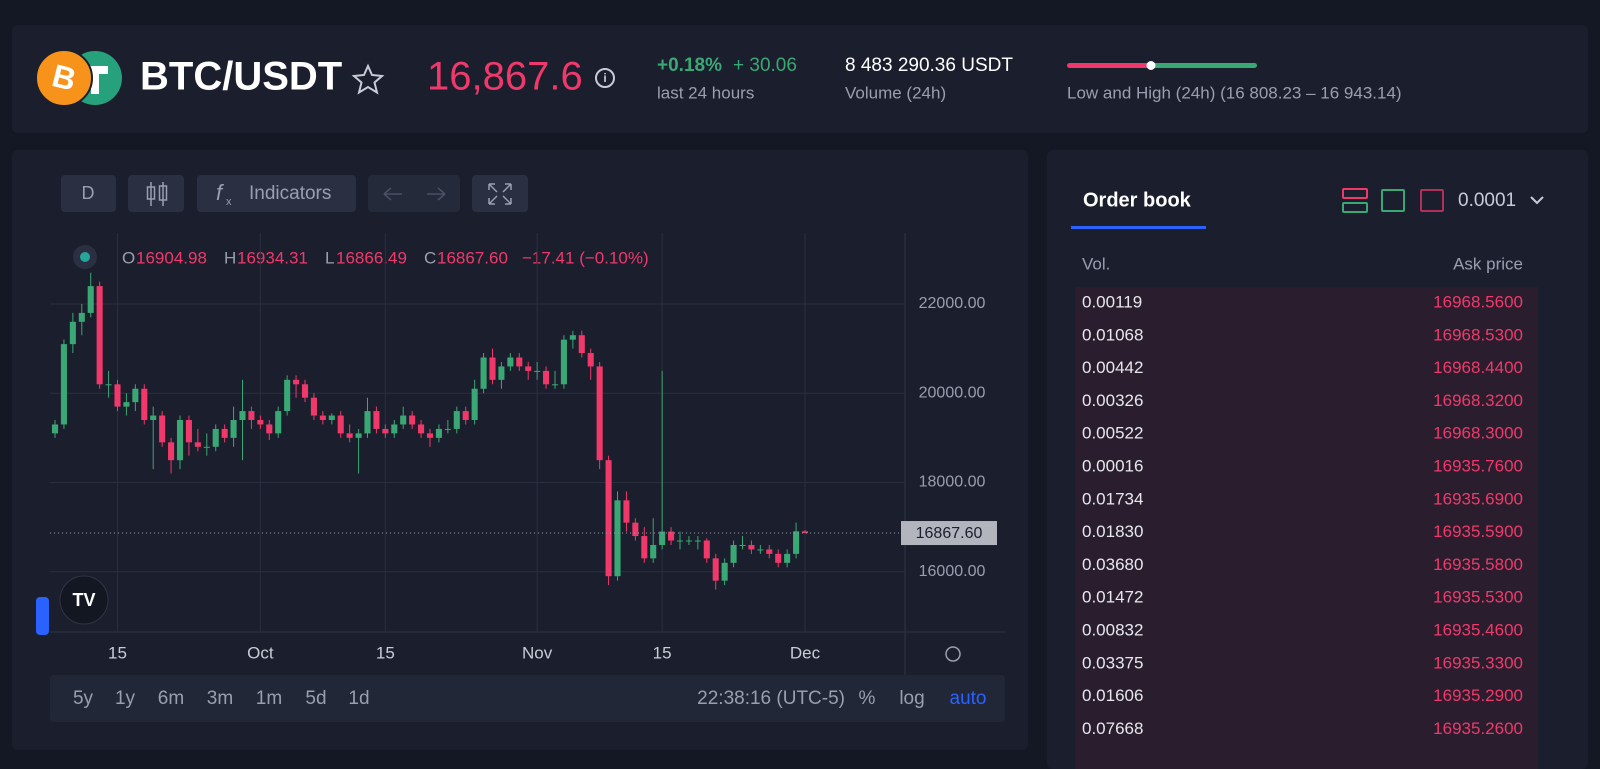 Image resolution: width=1600 pixels, height=769 pixels. What do you see at coordinates (911, 698) in the screenshot?
I see `scale-option: log` at bounding box center [911, 698].